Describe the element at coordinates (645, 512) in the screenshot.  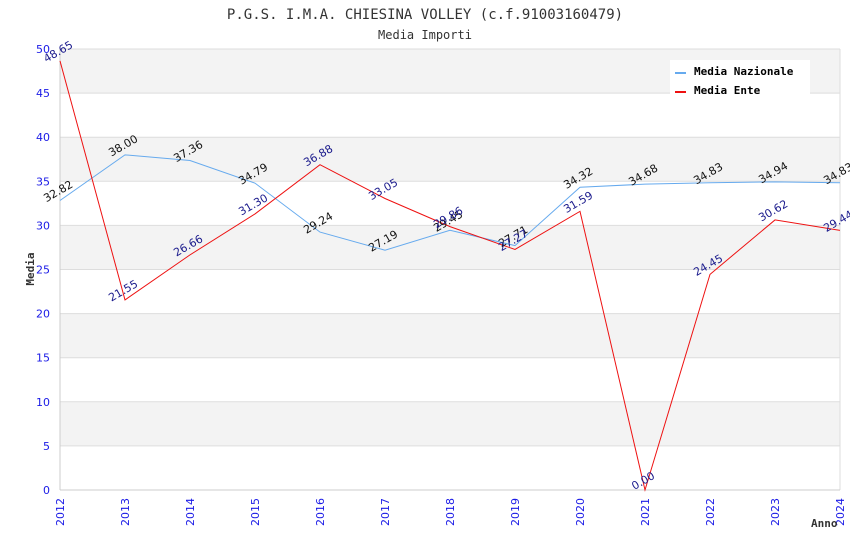
I see `x-tick-label: 2021` at that location.